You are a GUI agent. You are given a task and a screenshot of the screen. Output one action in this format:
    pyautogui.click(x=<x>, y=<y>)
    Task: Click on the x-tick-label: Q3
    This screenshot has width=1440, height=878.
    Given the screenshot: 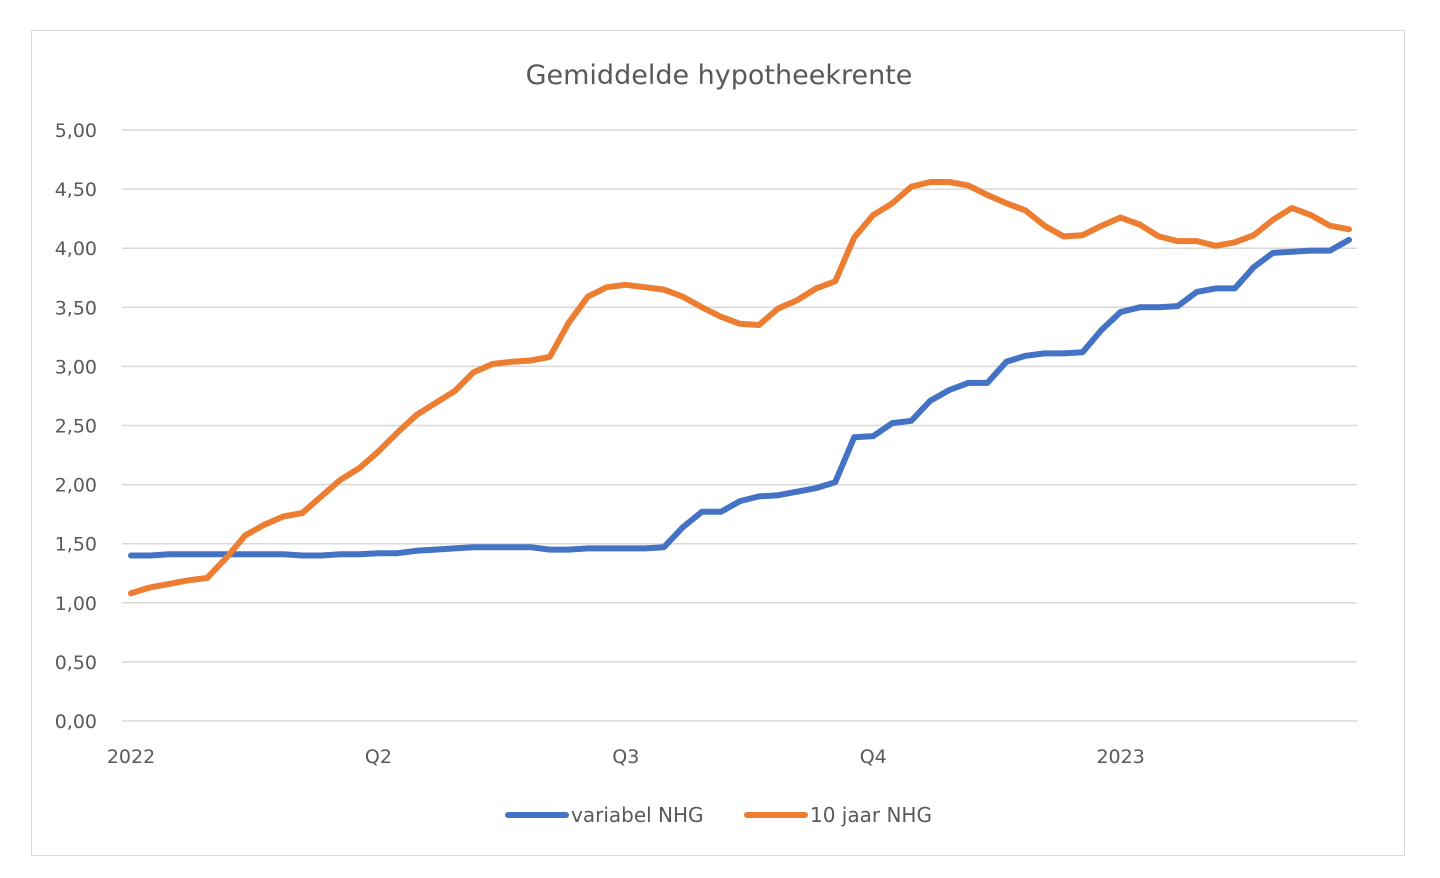 What is the action you would take?
    pyautogui.click(x=625, y=757)
    